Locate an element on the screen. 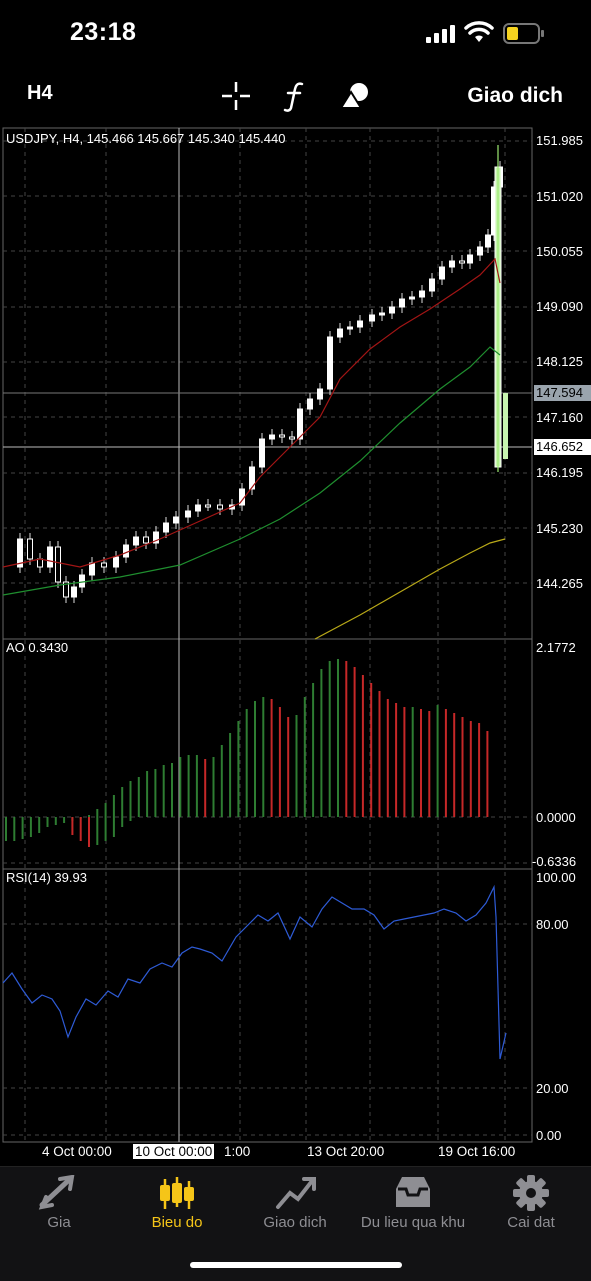  trade-button: Giao dich is located at coordinates (515, 95).